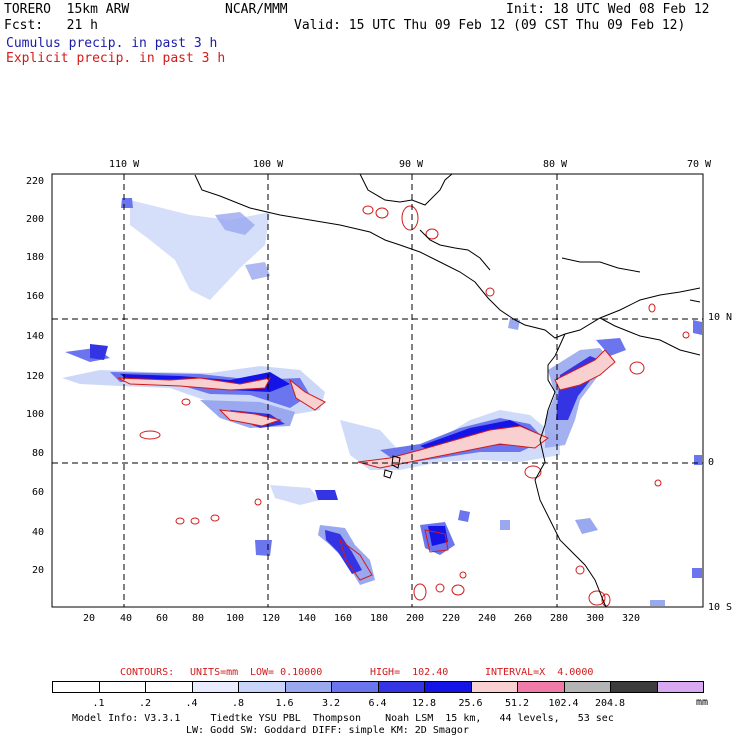 The image size is (740, 740). Describe the element at coordinates (126, 618) in the screenshot. I see `x-tick: 40` at that location.